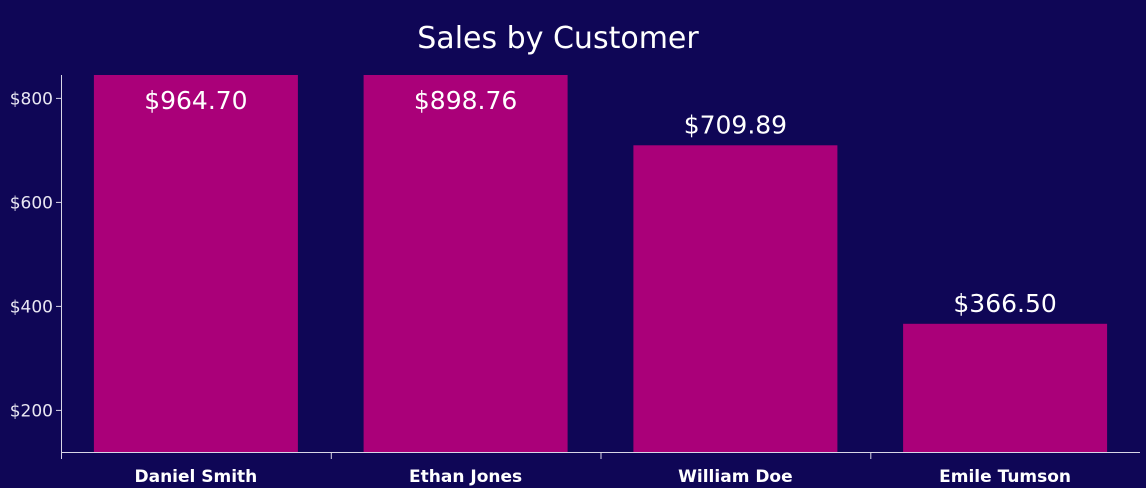  I want to click on y-tick-label: $400, so click(31, 307).